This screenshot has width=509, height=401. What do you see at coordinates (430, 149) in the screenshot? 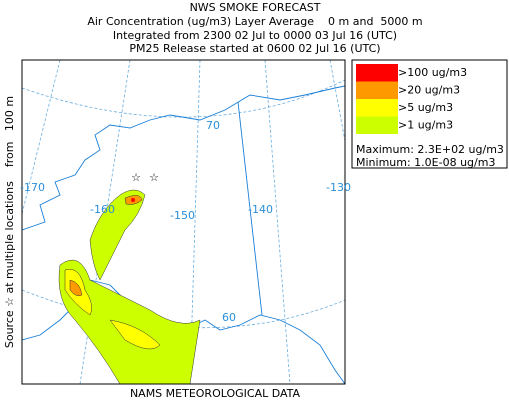
I see `legend-maximum: Maximum: 2.3E+02 ug/m3` at bounding box center [430, 149].